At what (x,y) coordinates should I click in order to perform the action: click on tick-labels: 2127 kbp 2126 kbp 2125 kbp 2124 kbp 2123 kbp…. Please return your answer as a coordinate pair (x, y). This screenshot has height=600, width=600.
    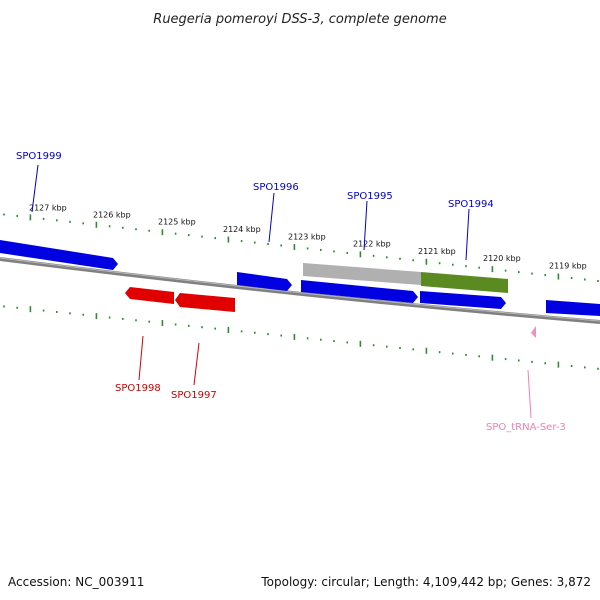
    Looking at the image, I should click on (308, 236).